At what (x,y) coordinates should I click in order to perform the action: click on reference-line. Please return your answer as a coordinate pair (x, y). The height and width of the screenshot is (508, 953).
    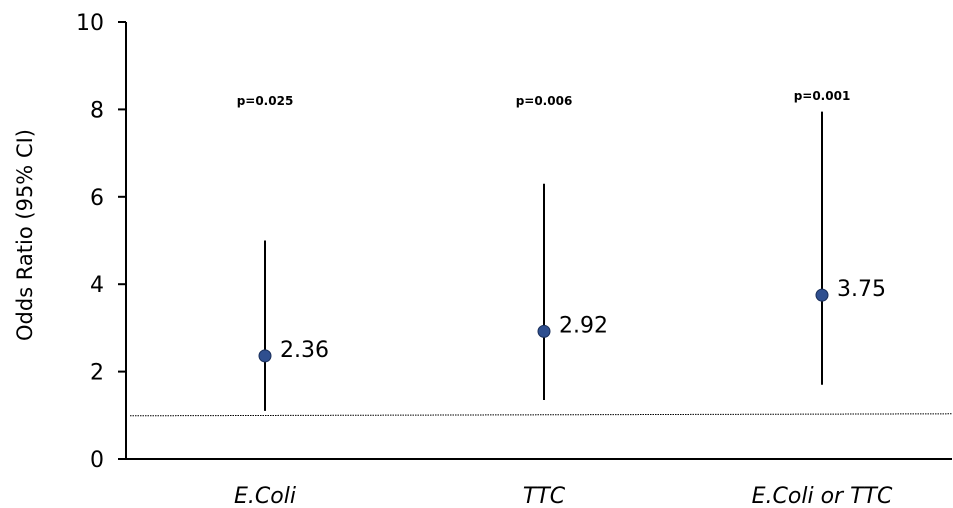
    Looking at the image, I should click on (541, 415).